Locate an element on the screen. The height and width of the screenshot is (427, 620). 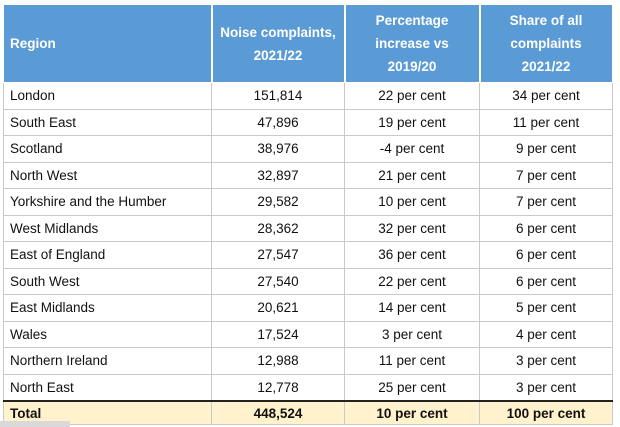
cell-region: North East is located at coordinates (107, 388).